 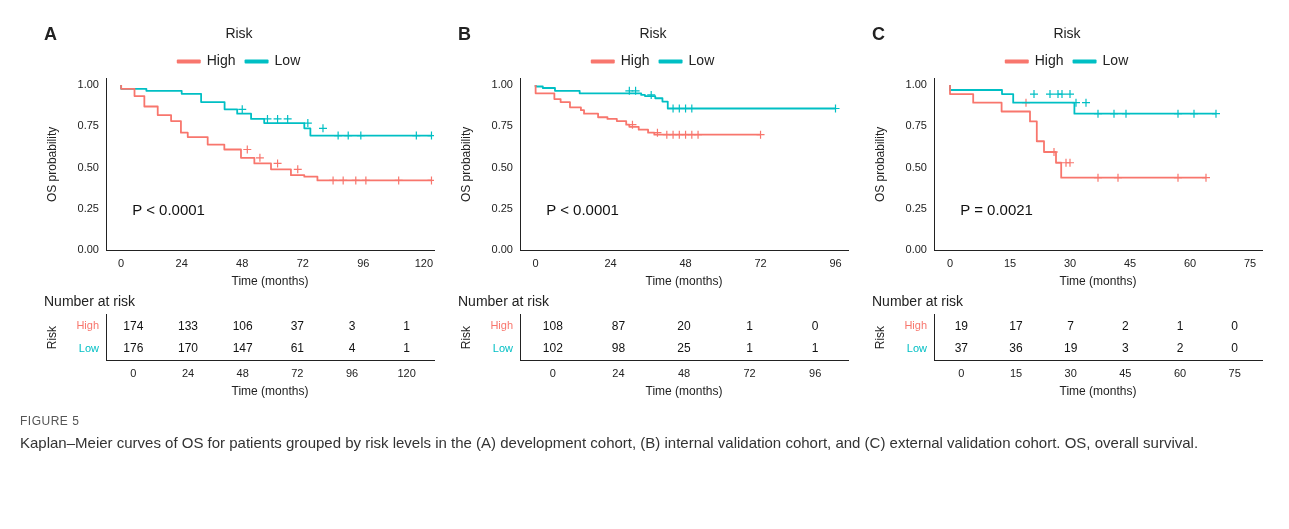 What do you see at coordinates (242, 325) in the screenshot?
I see `data-label: 106` at bounding box center [242, 325].